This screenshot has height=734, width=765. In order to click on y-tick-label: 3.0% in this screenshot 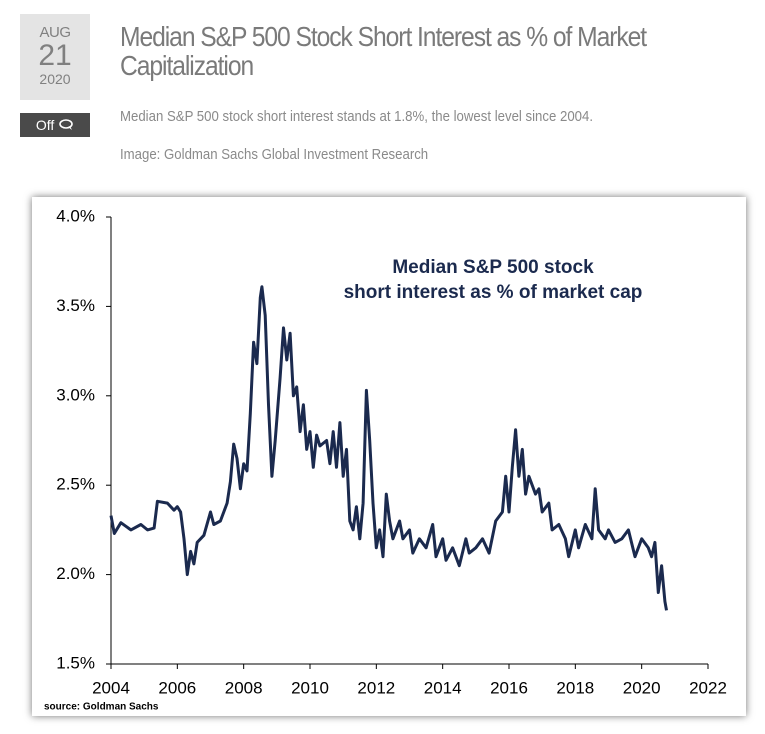, I will do `click(75, 394)`.